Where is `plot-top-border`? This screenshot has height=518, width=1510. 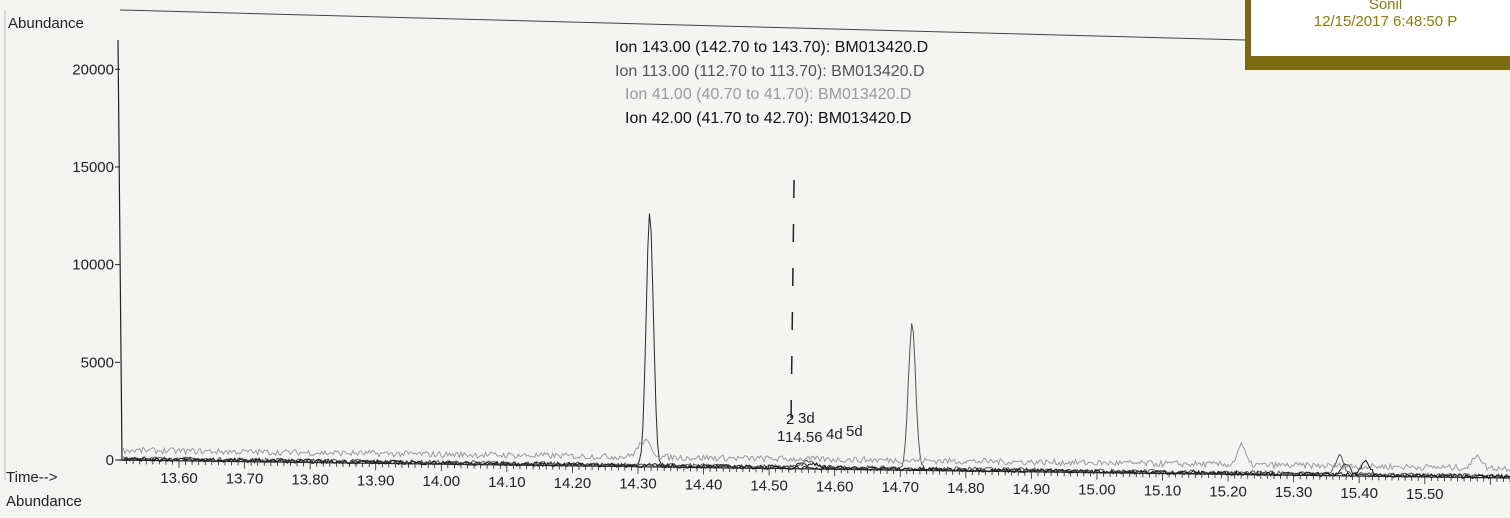
plot-top-border is located at coordinates (682, 25).